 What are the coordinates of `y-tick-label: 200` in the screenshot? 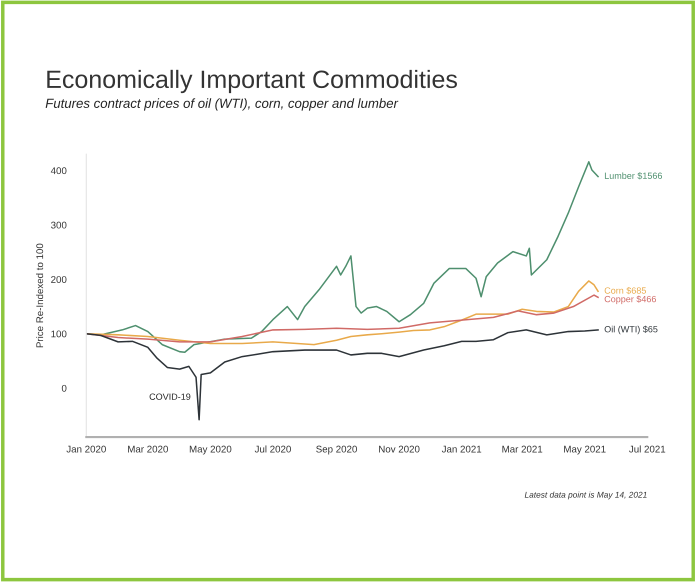 It's located at (58, 279).